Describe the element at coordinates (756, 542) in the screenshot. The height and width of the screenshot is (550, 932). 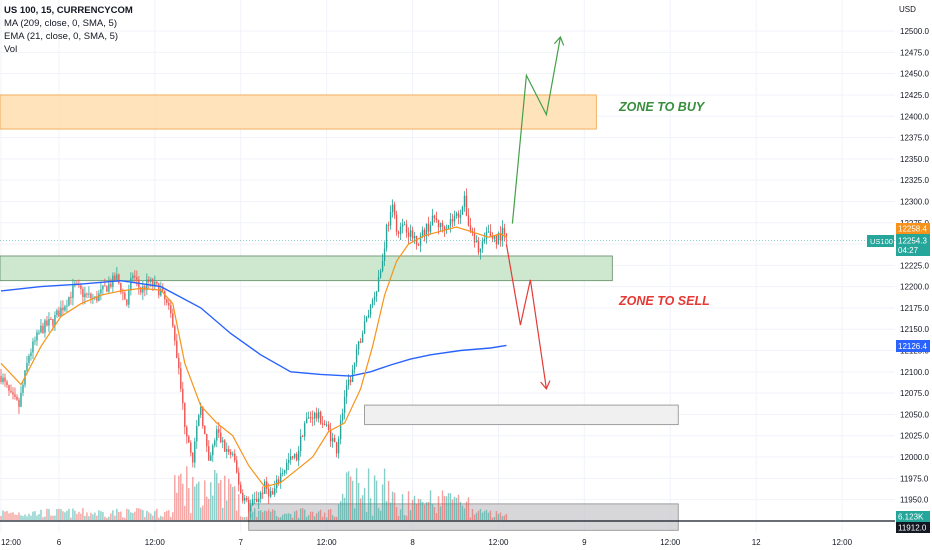
I see `time-tick-label: 12` at that location.